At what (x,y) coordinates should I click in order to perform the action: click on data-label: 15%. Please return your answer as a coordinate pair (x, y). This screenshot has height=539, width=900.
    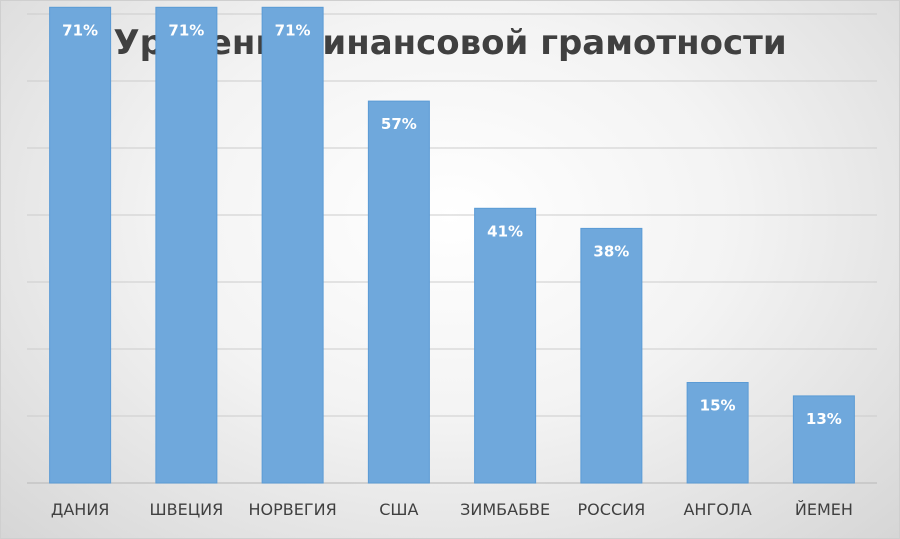
    Looking at the image, I should click on (718, 406).